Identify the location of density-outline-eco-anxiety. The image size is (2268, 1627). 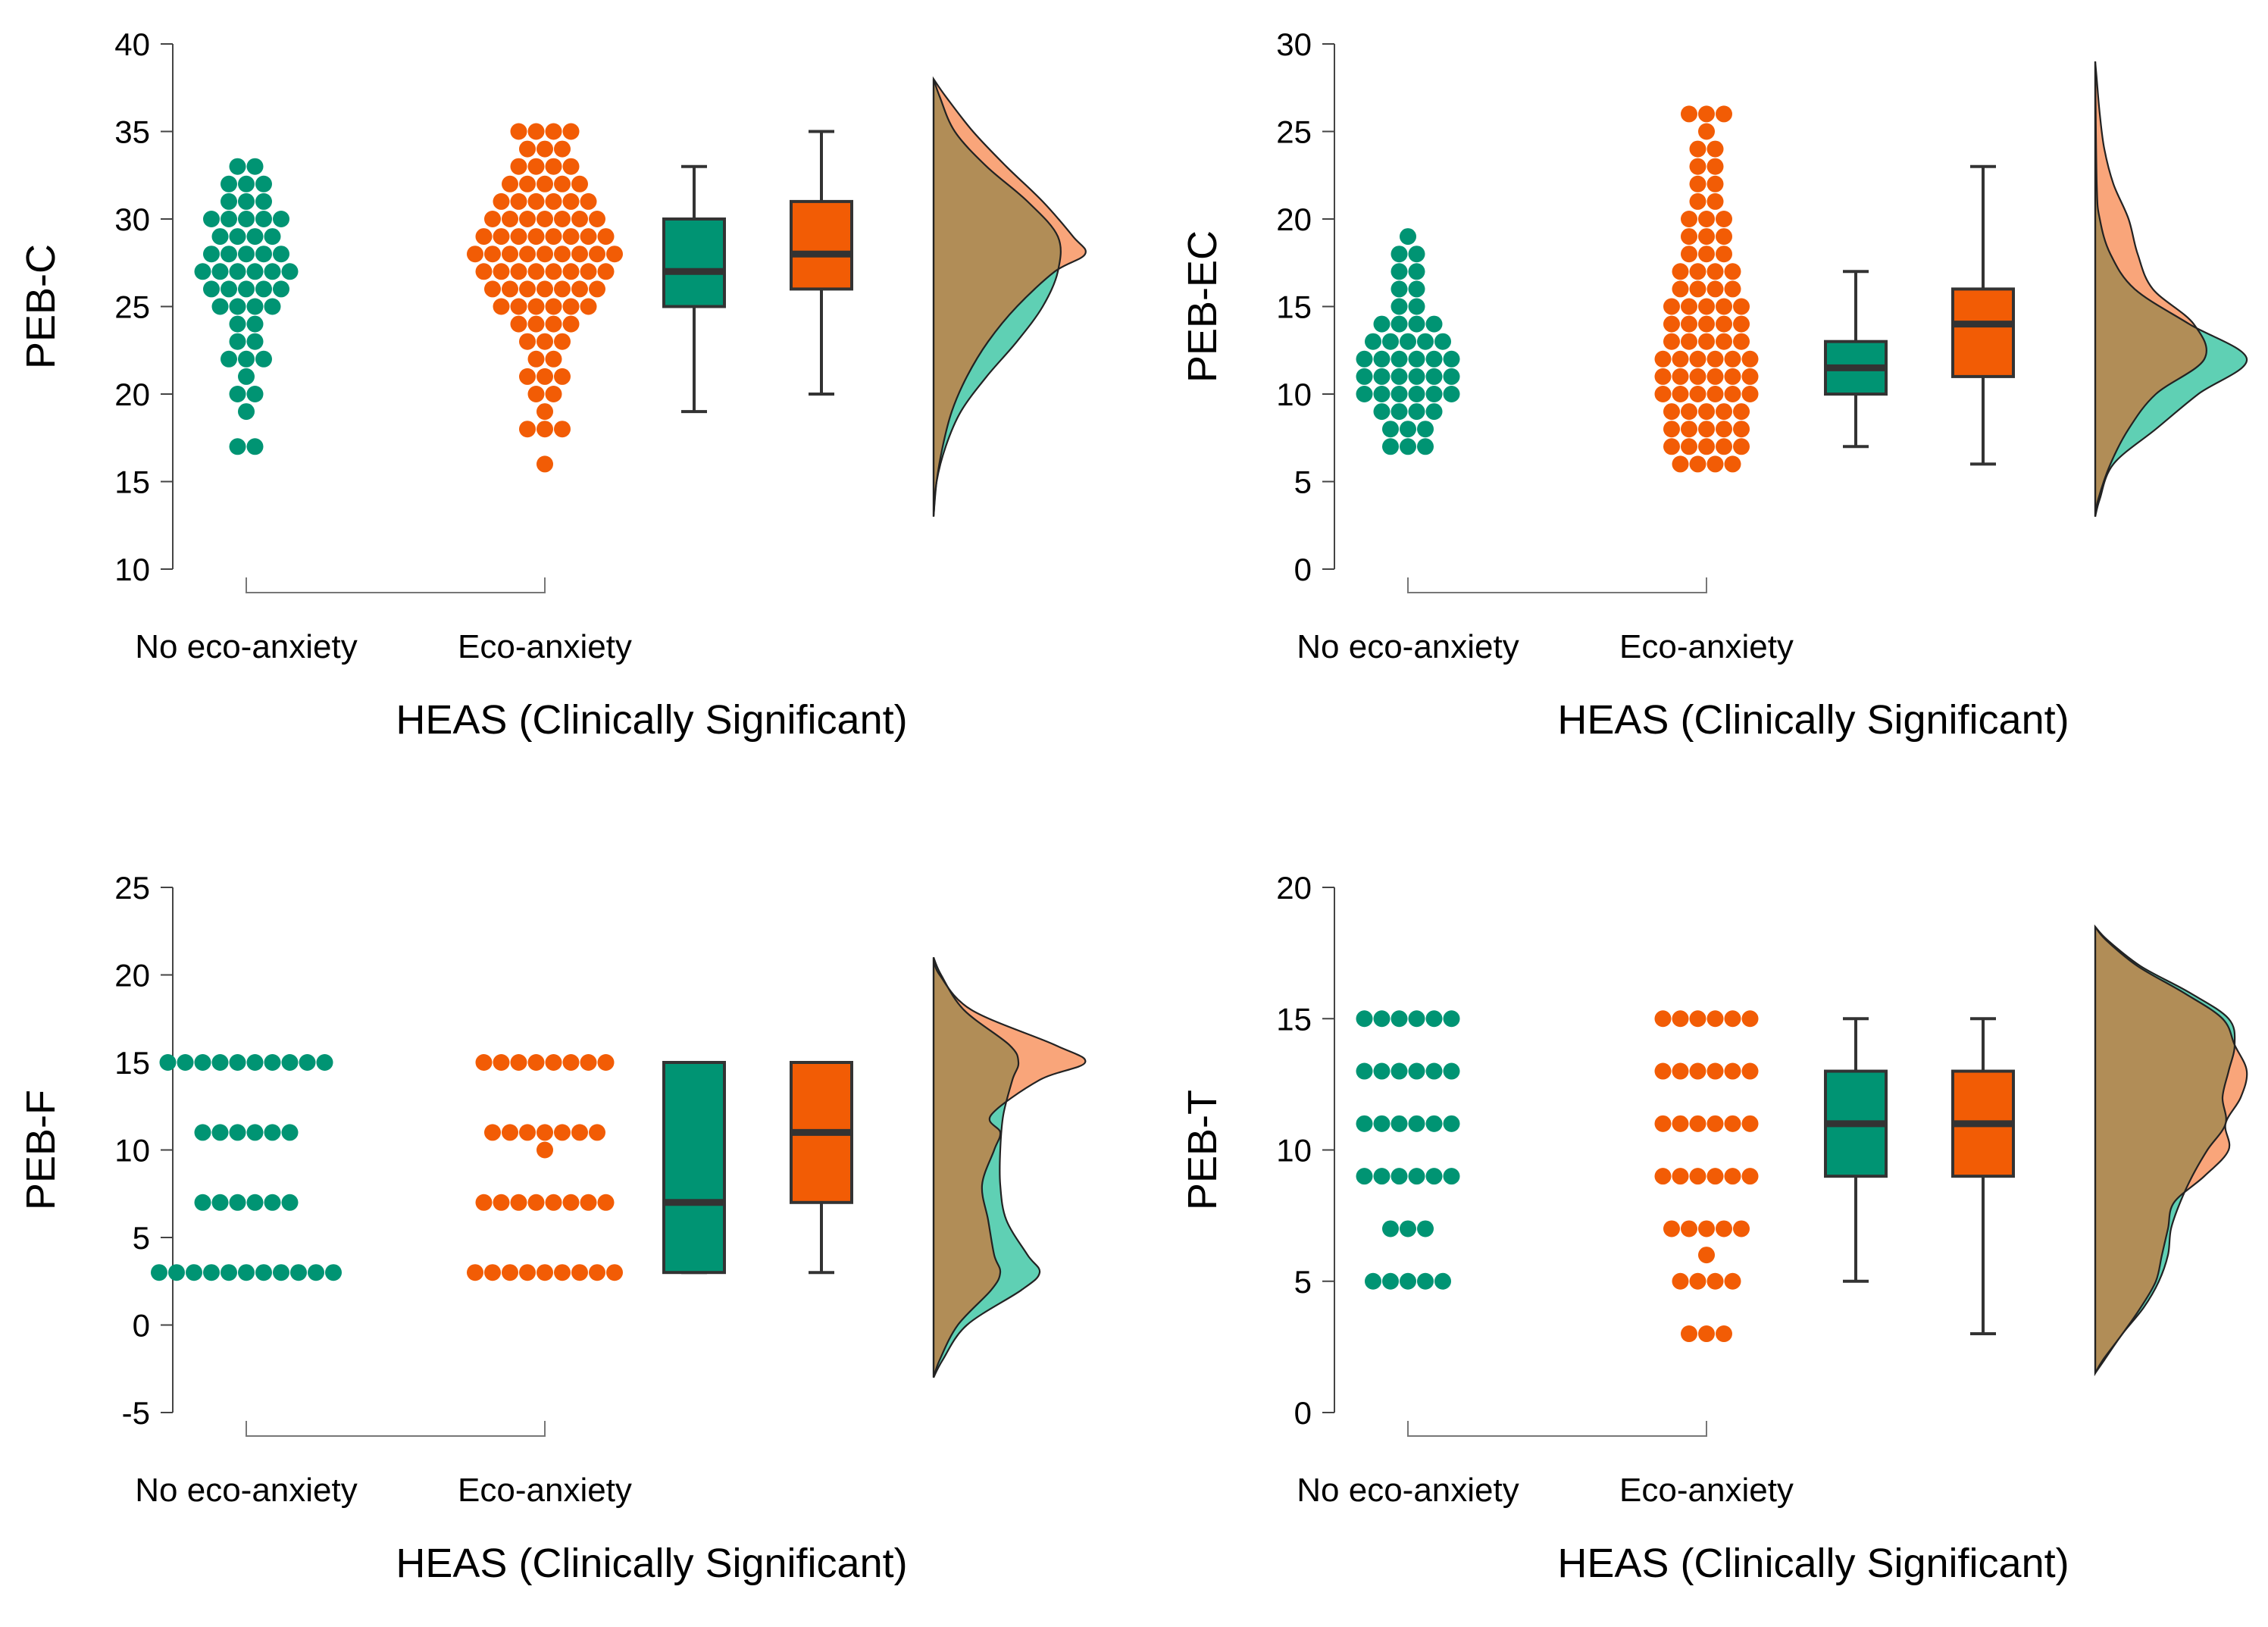
(1010, 296).